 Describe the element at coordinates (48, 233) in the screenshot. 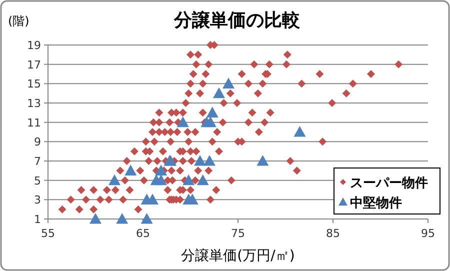

I see `x-tick-label: 55` at that location.